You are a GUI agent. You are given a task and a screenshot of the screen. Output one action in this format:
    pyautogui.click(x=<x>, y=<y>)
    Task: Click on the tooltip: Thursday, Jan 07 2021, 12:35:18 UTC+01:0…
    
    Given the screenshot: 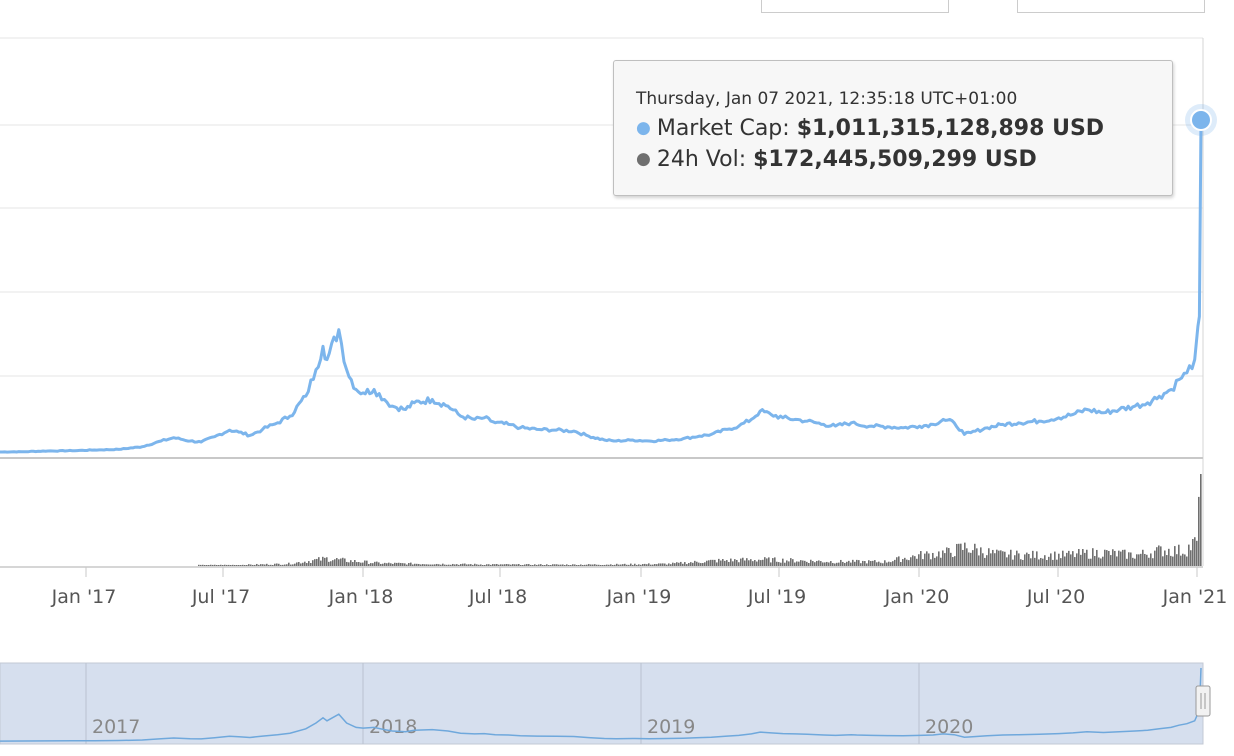 What is the action you would take?
    pyautogui.click(x=893, y=128)
    